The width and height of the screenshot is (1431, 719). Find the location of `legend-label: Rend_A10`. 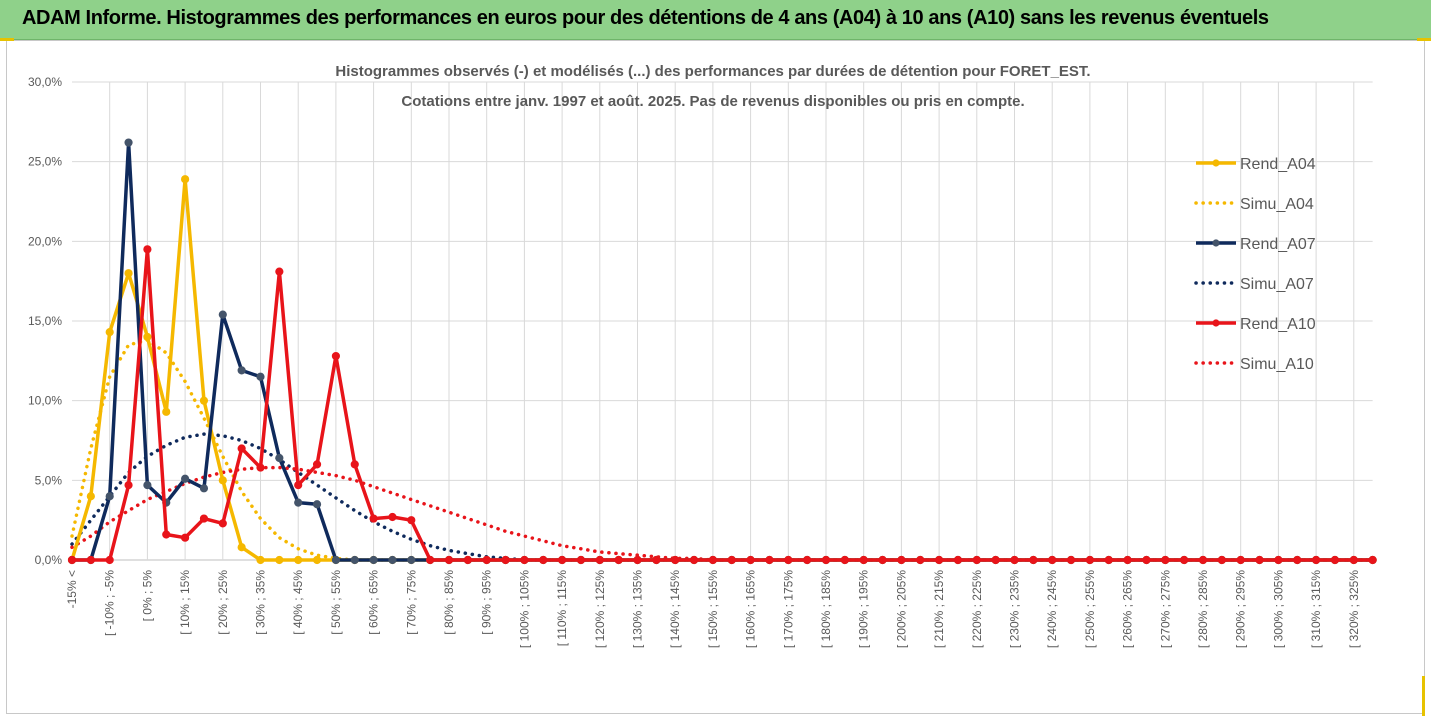

legend-label: Rend_A10 is located at coordinates (1278, 324).